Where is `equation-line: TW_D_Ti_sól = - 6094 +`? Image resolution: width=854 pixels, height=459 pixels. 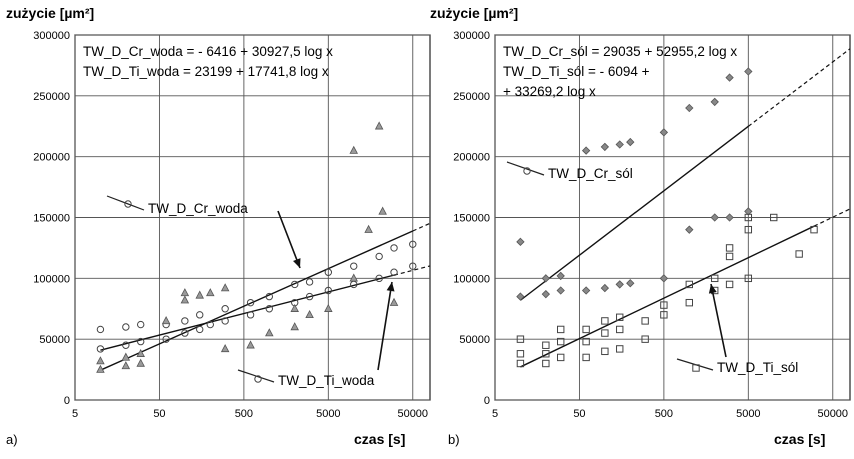
equation-line: TW_D_Ti_sól = - 6094 + is located at coordinates (576, 71).